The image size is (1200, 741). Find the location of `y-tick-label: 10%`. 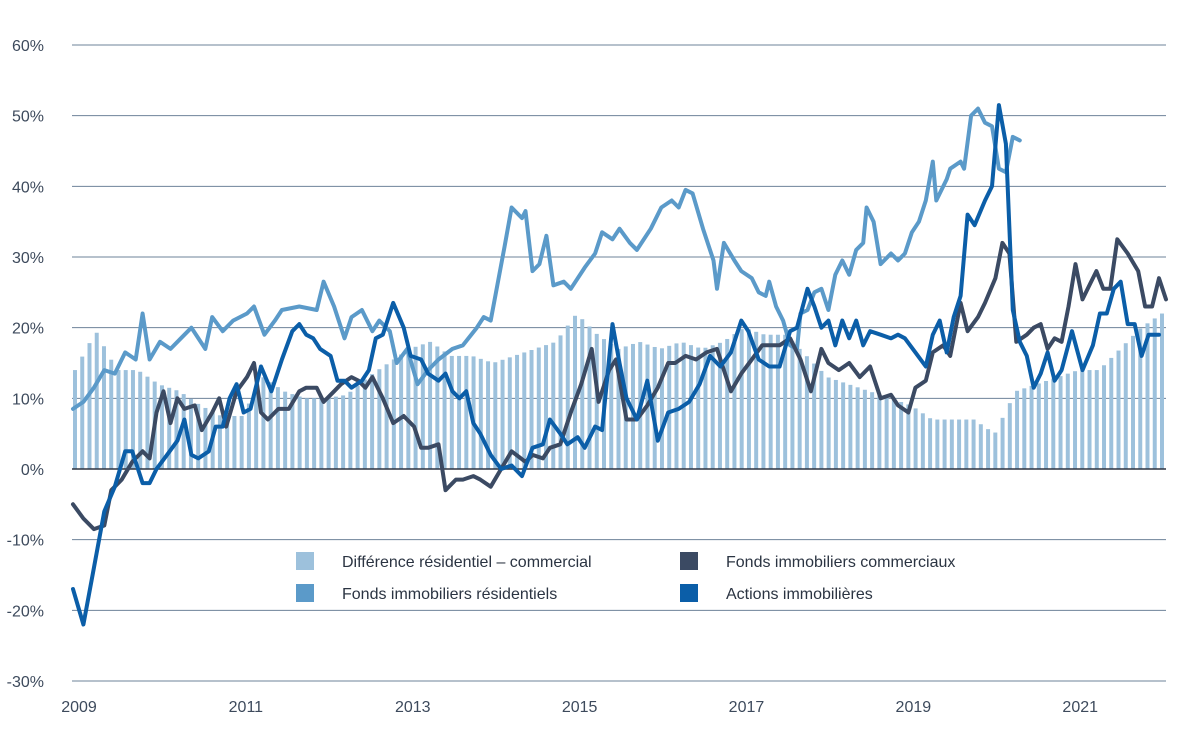

y-tick-label: 10% is located at coordinates (28, 399).